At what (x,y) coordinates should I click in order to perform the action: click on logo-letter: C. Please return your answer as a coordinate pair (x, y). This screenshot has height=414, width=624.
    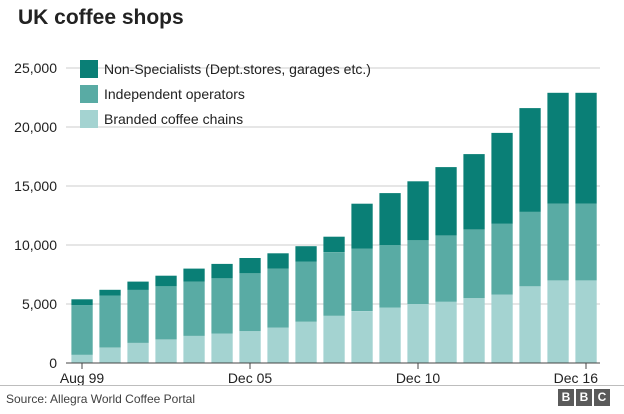
    Looking at the image, I should click on (602, 397).